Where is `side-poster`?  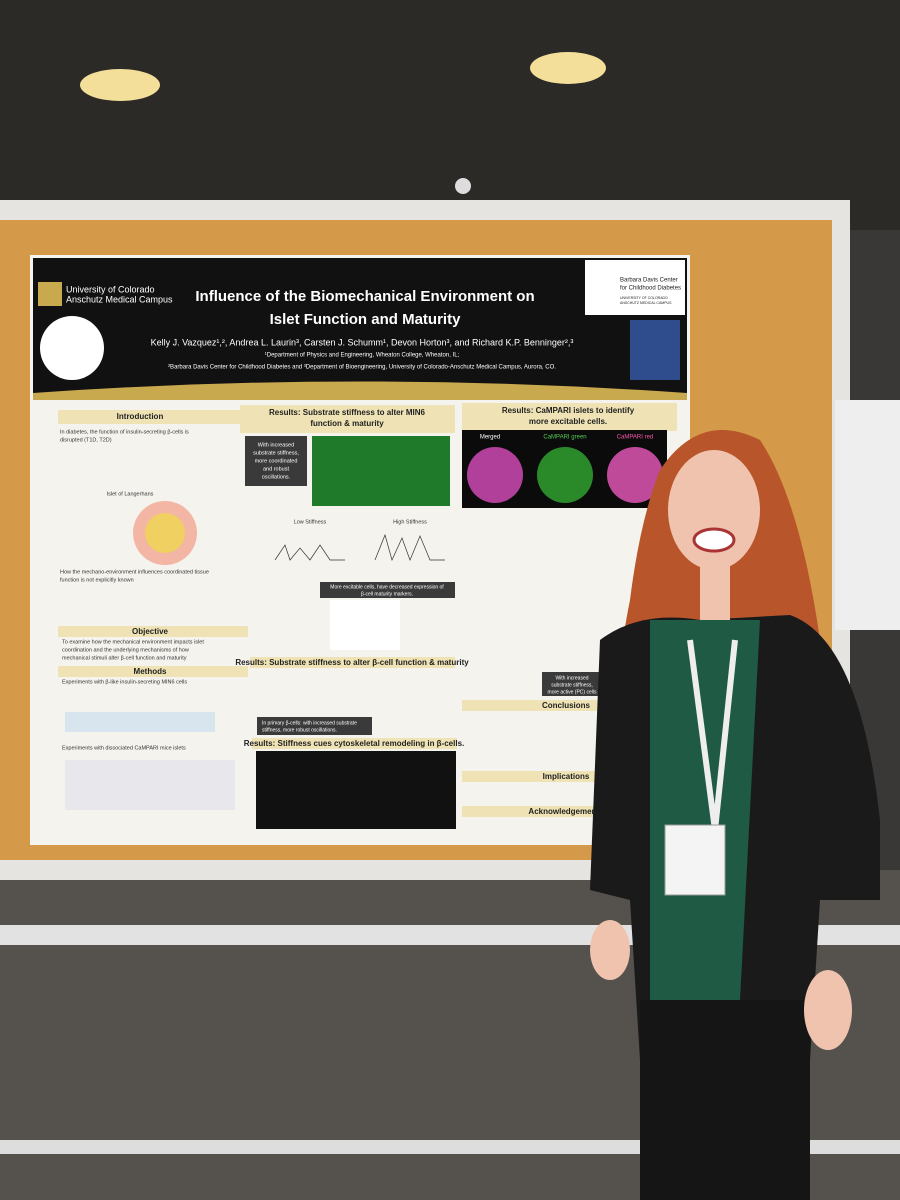
side-poster is located at coordinates (867, 515).